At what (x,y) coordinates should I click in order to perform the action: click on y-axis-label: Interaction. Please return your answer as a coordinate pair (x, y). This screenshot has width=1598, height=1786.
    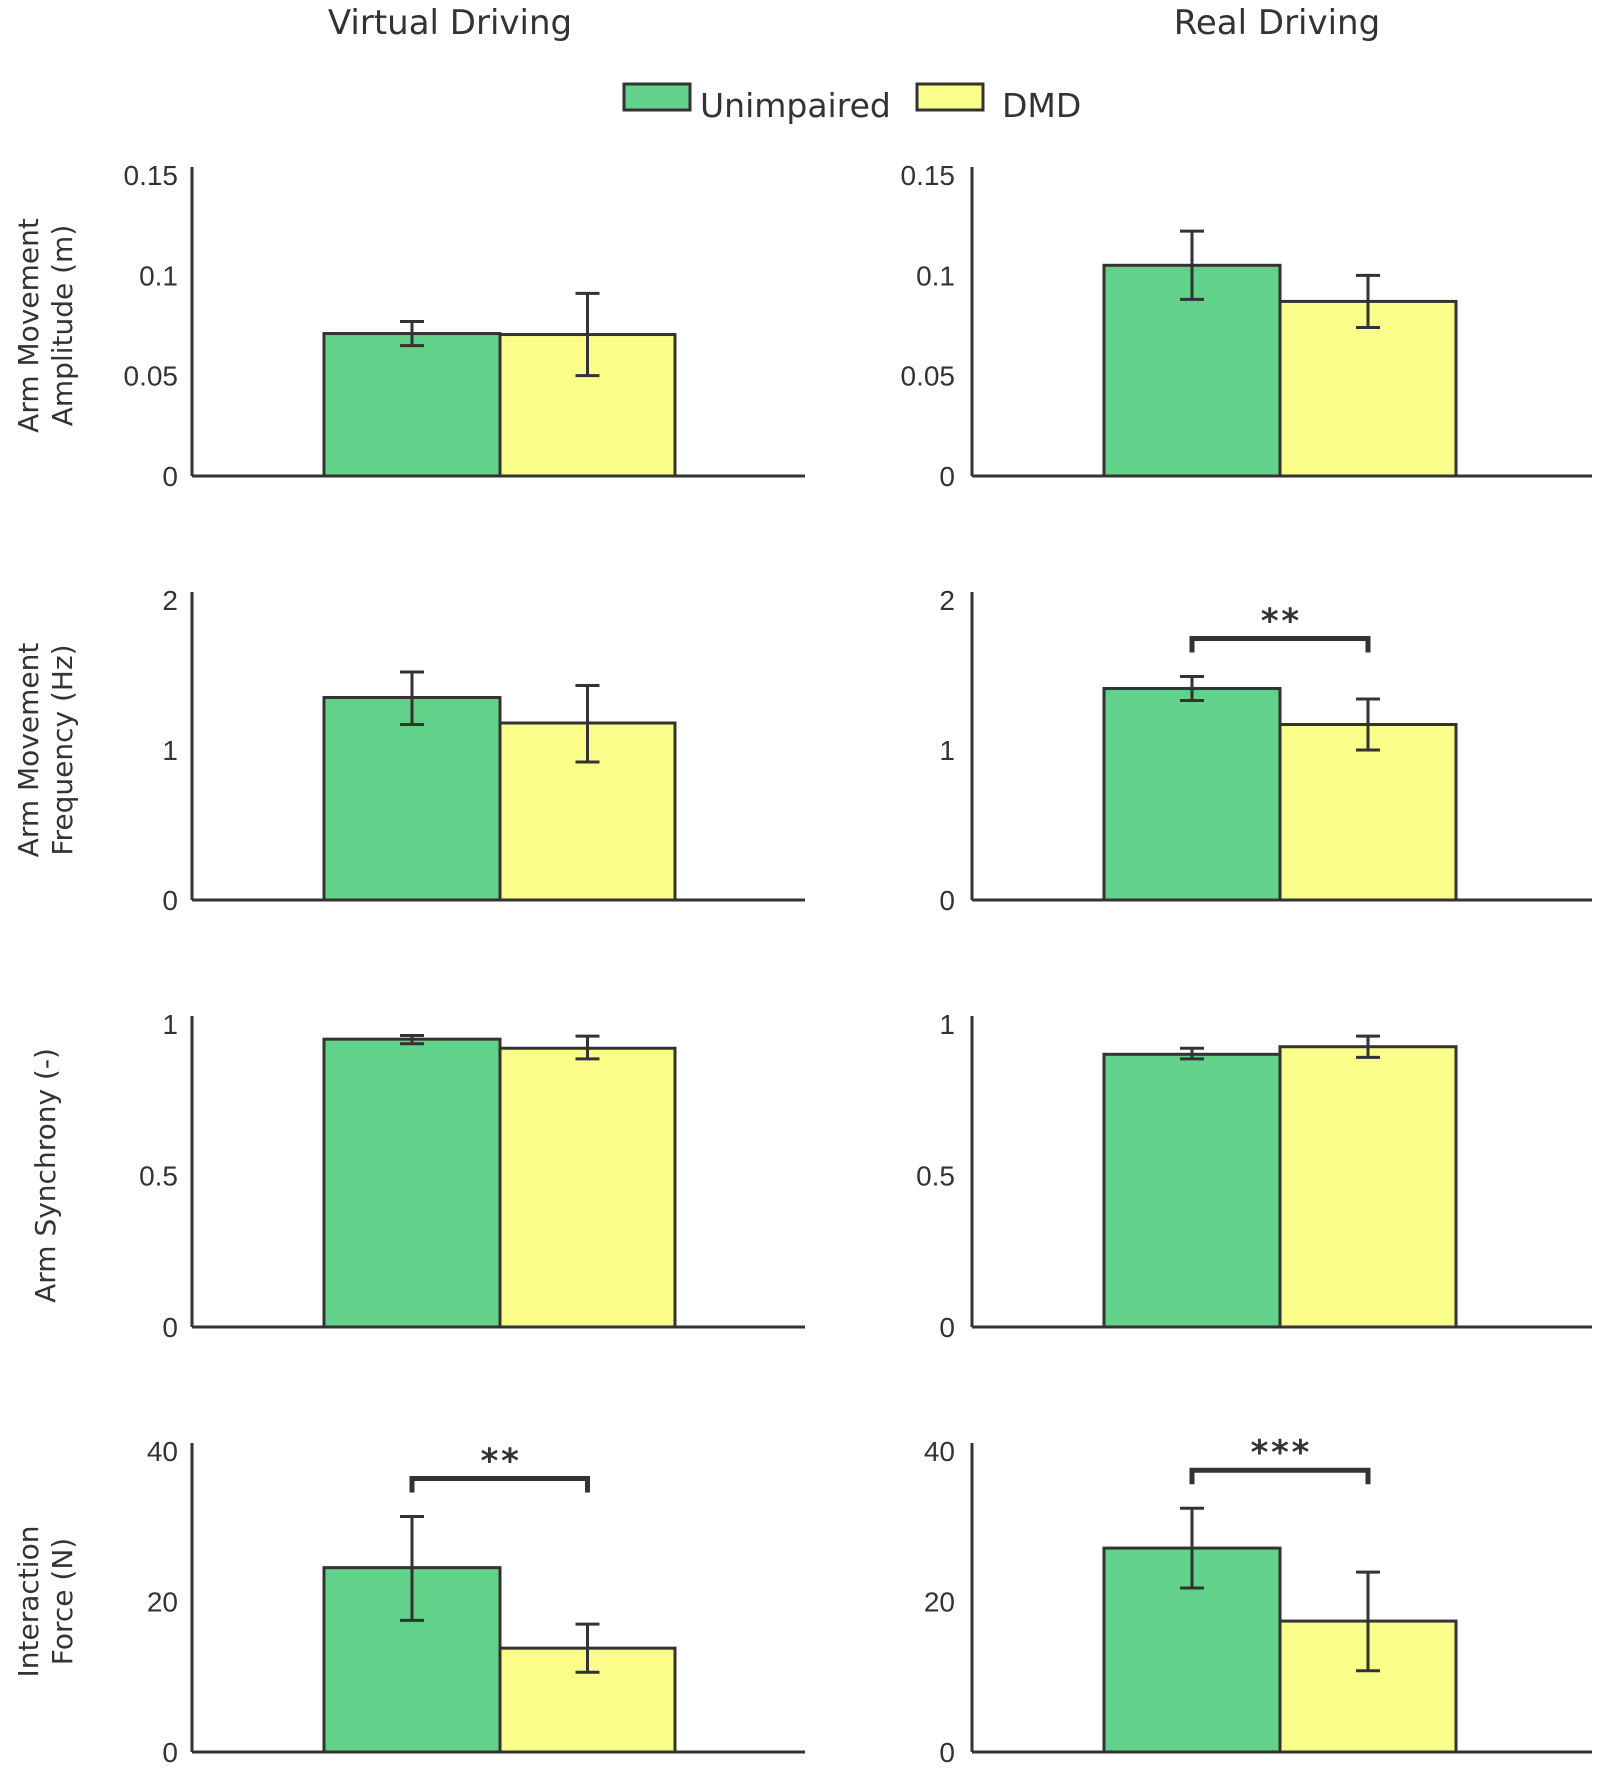
    Looking at the image, I should click on (28, 1602).